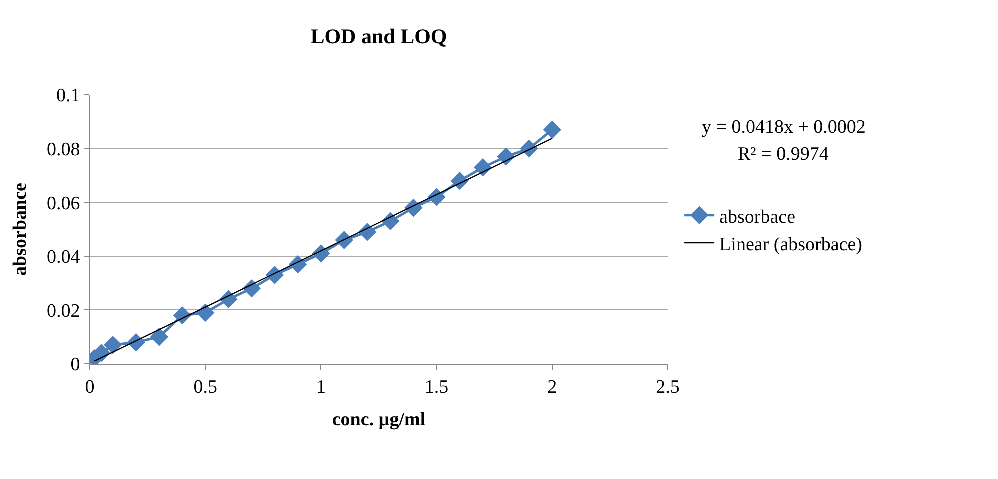 Image resolution: width=998 pixels, height=479 pixels. I want to click on y-tick-label: 0.06, so click(63, 203).